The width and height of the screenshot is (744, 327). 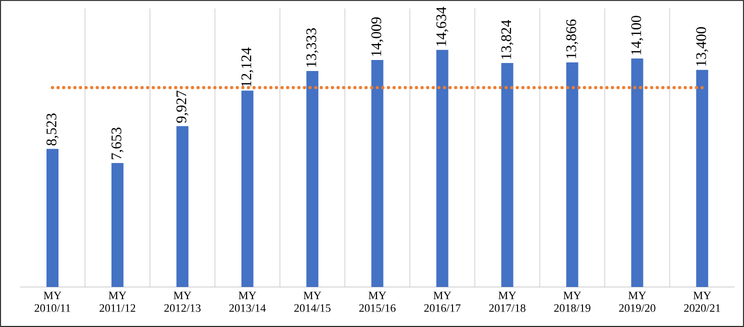 What do you see at coordinates (247, 67) in the screenshot?
I see `data-label: 12,124` at bounding box center [247, 67].